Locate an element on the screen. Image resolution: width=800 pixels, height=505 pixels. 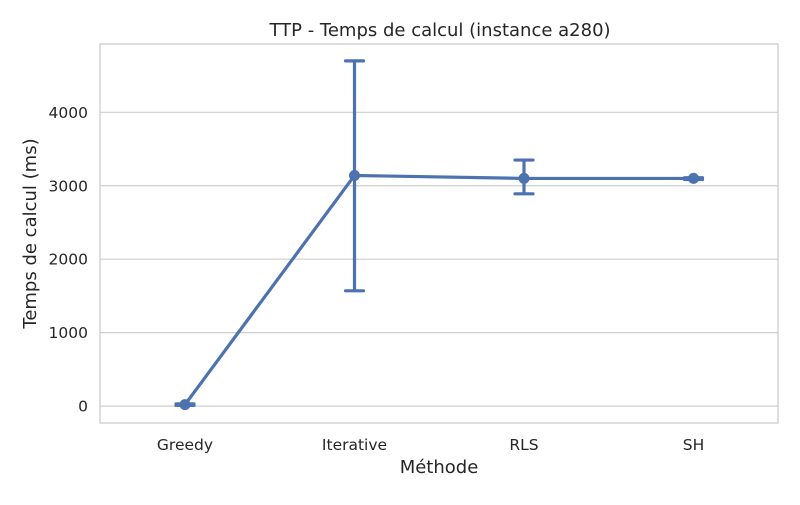
y-axis-ticks: 0 1000 2000 3000 4000 is located at coordinates (68, 260).